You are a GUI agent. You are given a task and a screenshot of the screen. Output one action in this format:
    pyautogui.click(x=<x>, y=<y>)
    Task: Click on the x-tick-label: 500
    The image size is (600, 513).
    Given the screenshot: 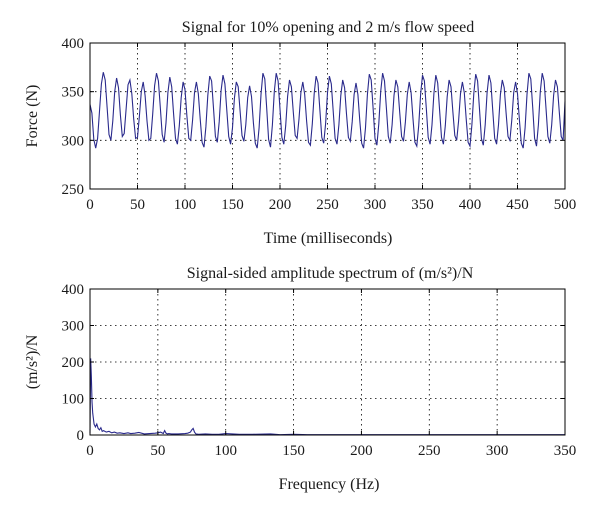 What is the action you would take?
    pyautogui.click(x=565, y=205)
    